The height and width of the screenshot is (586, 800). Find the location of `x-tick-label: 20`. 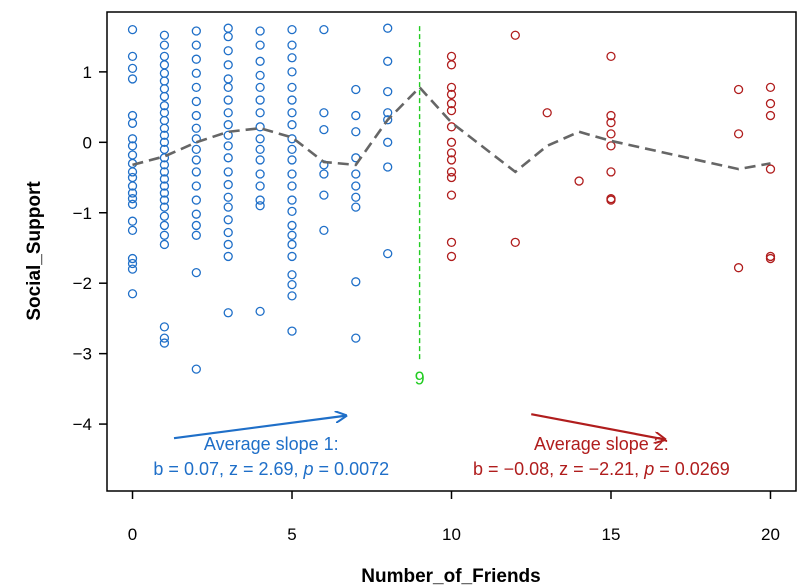

x-tick-label: 20 is located at coordinates (770, 534).